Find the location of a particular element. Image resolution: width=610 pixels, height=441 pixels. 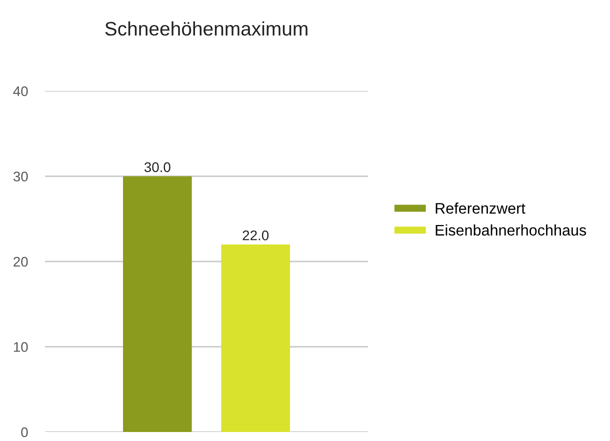

legend-label: Referenzwert is located at coordinates (481, 208).